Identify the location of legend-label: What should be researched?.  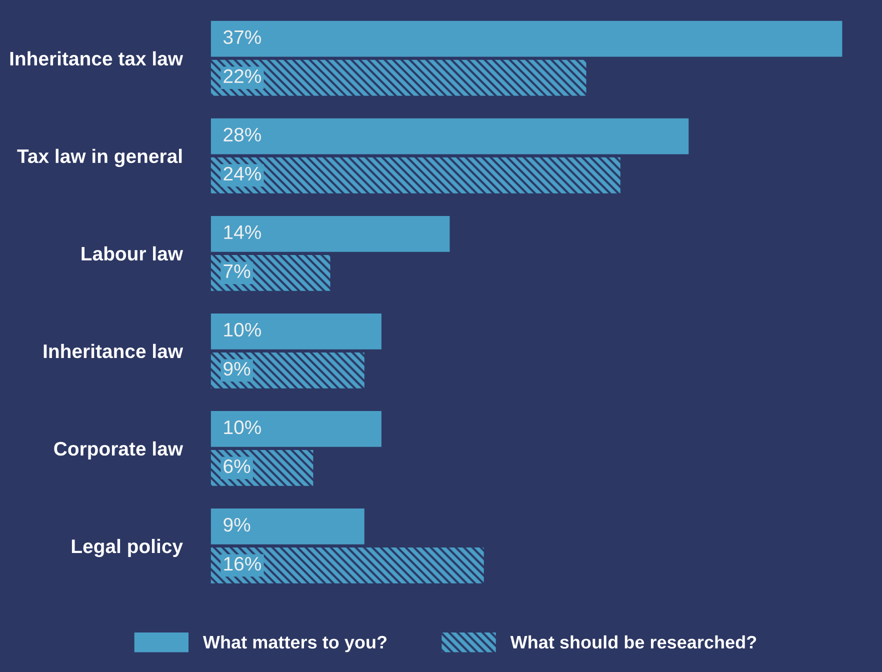
(633, 642).